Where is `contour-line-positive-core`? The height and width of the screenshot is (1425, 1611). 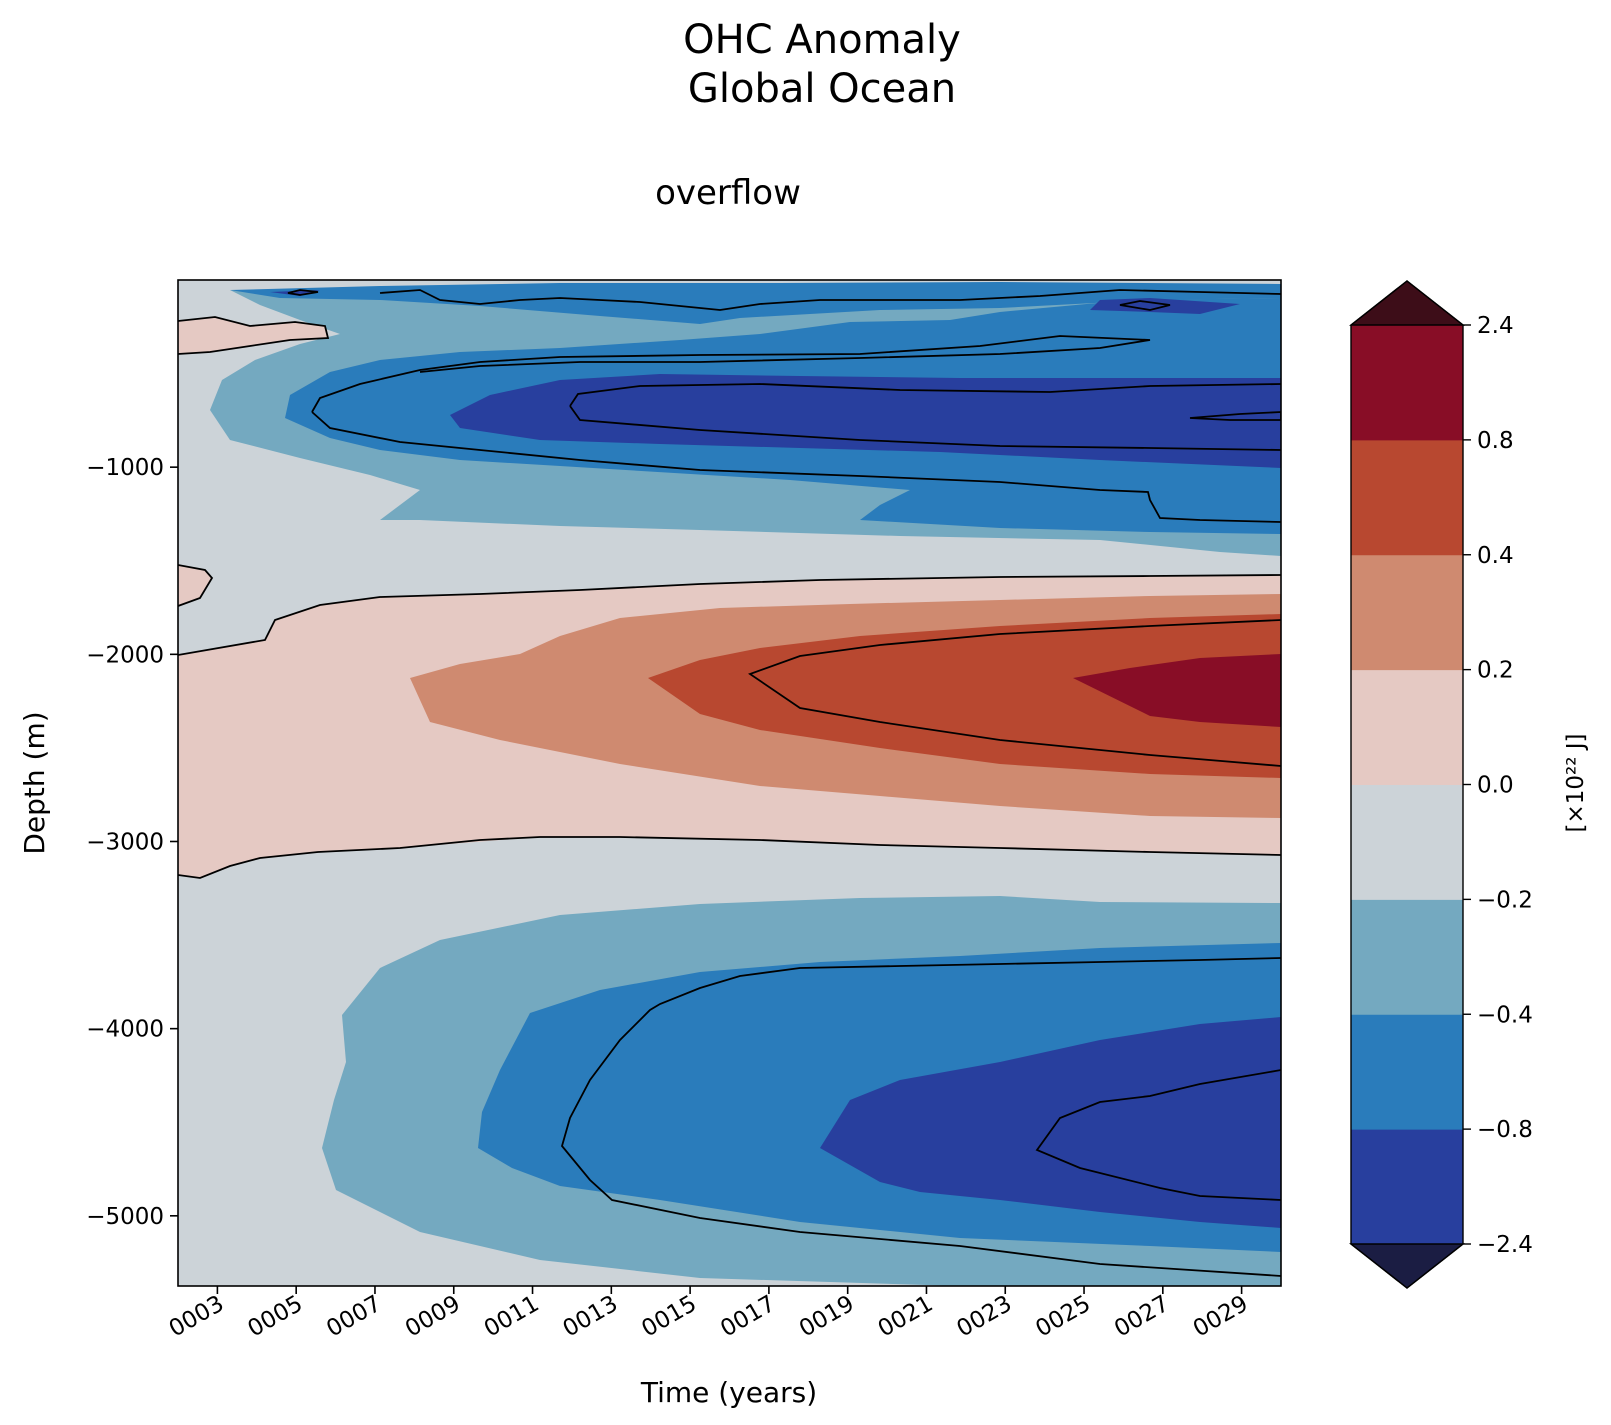
contour-line-positive-core is located at coordinates (1014, 693).